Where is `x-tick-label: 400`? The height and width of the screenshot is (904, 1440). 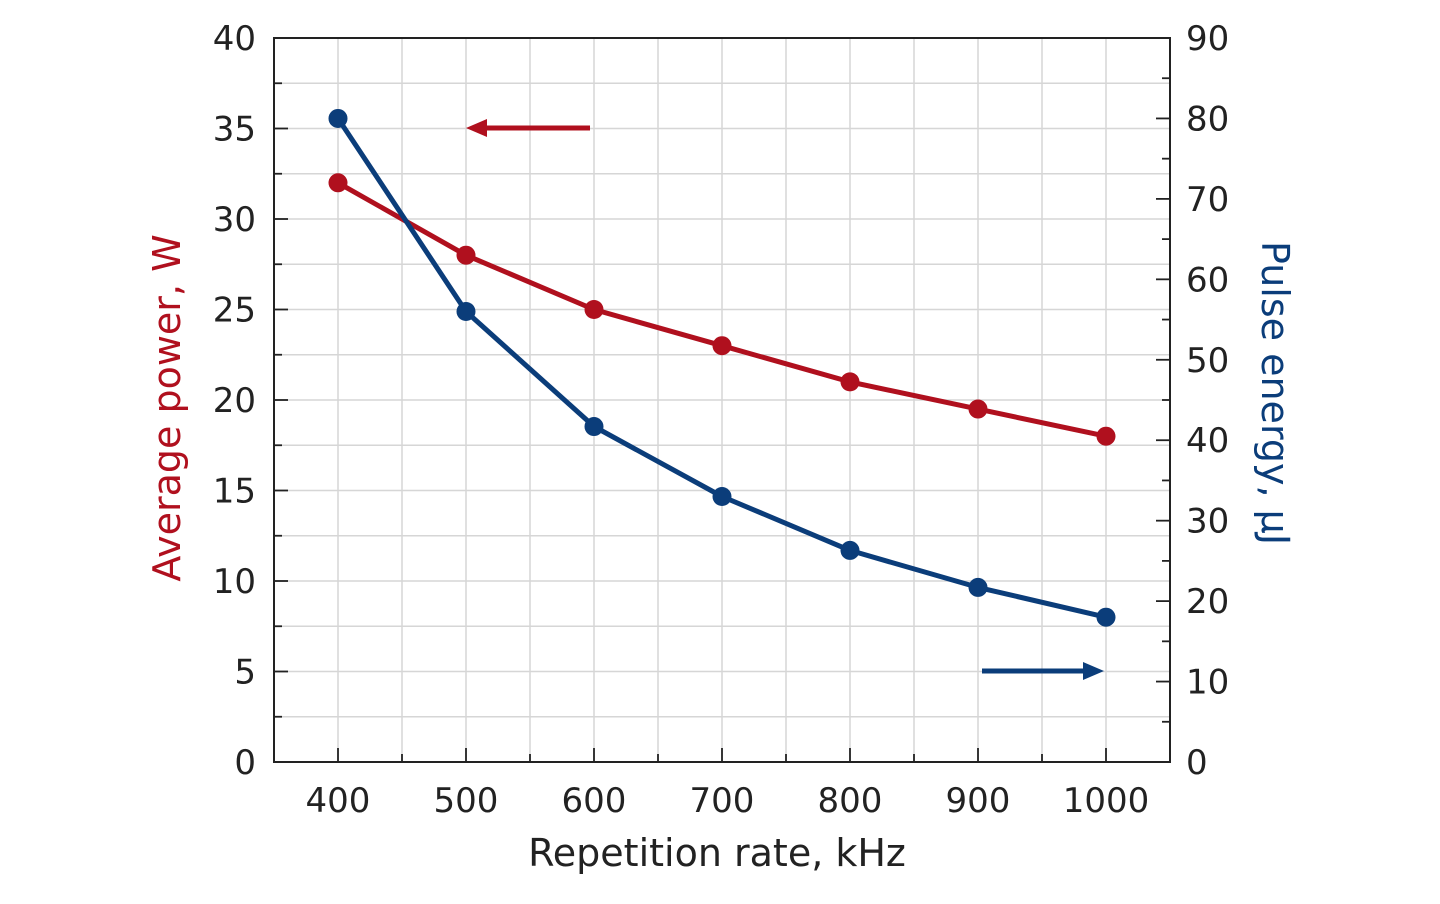 x-tick-label: 400 is located at coordinates (338, 801).